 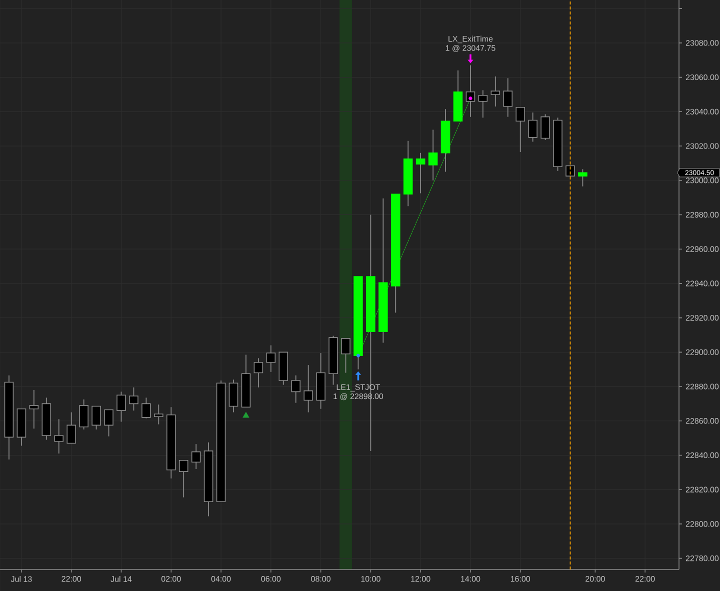 I want to click on y-tick-label: 23080.00, so click(x=702, y=43).